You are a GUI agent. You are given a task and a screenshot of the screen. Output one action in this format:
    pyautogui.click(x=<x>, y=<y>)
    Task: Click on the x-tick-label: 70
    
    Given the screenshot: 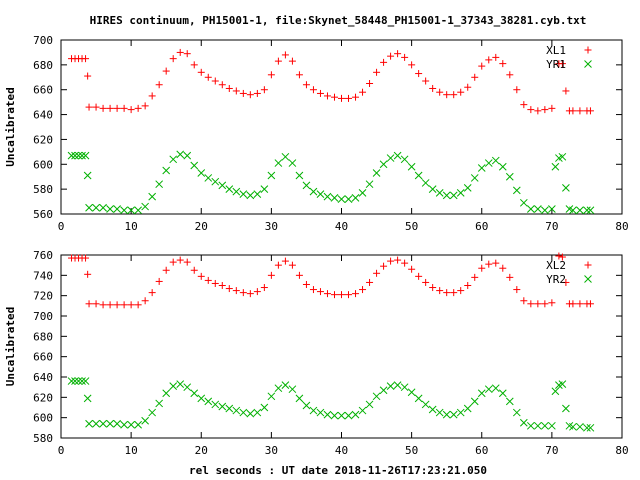 What is the action you would take?
    pyautogui.click(x=551, y=226)
    